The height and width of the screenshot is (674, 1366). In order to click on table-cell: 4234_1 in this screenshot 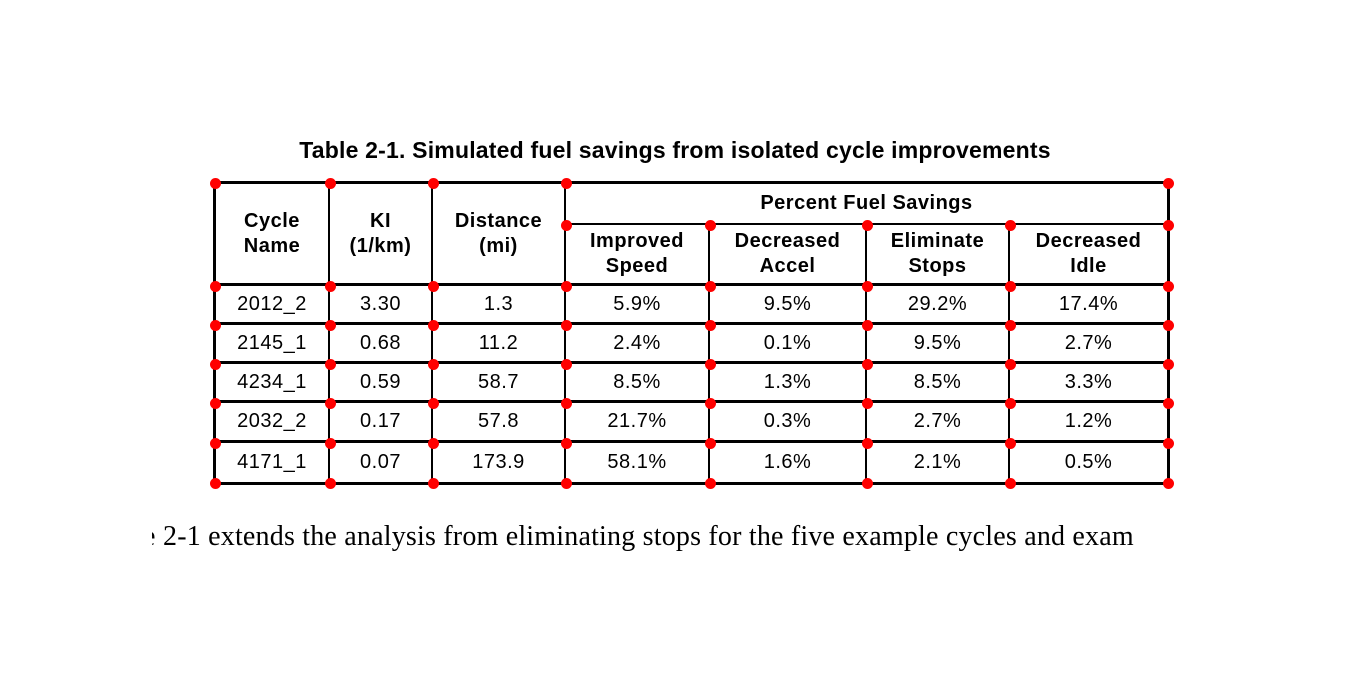, I will do `click(273, 383)`.